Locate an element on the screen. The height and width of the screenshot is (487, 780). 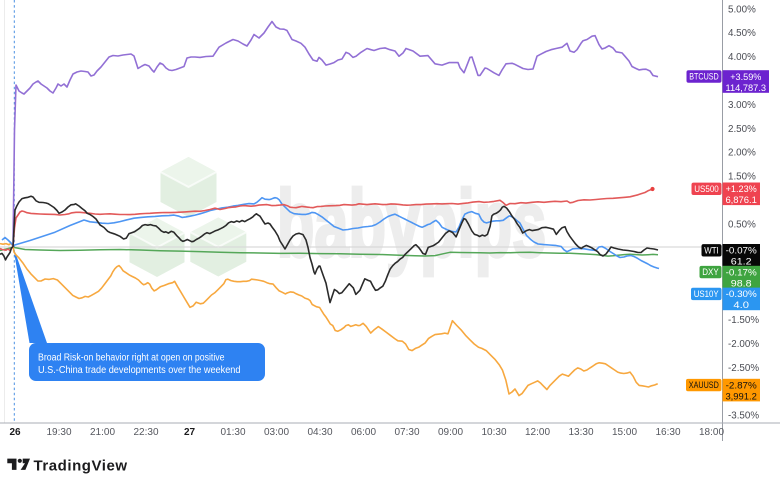
svg-text: BTCUSD is located at coordinates (704, 77).